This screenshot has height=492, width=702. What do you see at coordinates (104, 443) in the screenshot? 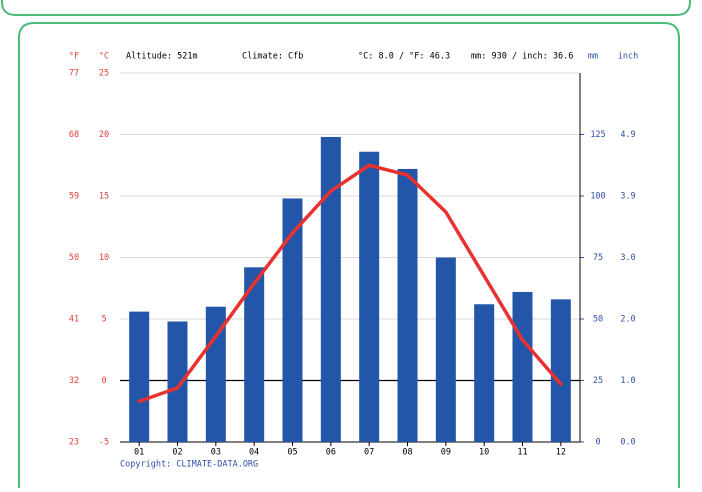
I see `y-tick-label: -5` at bounding box center [104, 443].